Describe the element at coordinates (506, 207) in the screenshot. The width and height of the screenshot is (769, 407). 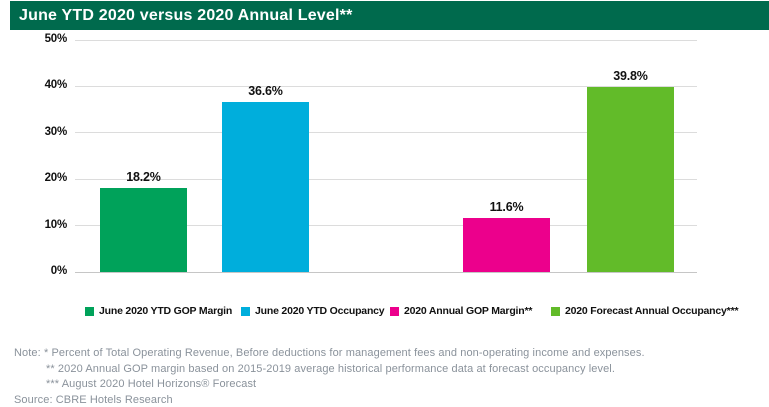
I see `bar-value-label: 11.6%` at that location.